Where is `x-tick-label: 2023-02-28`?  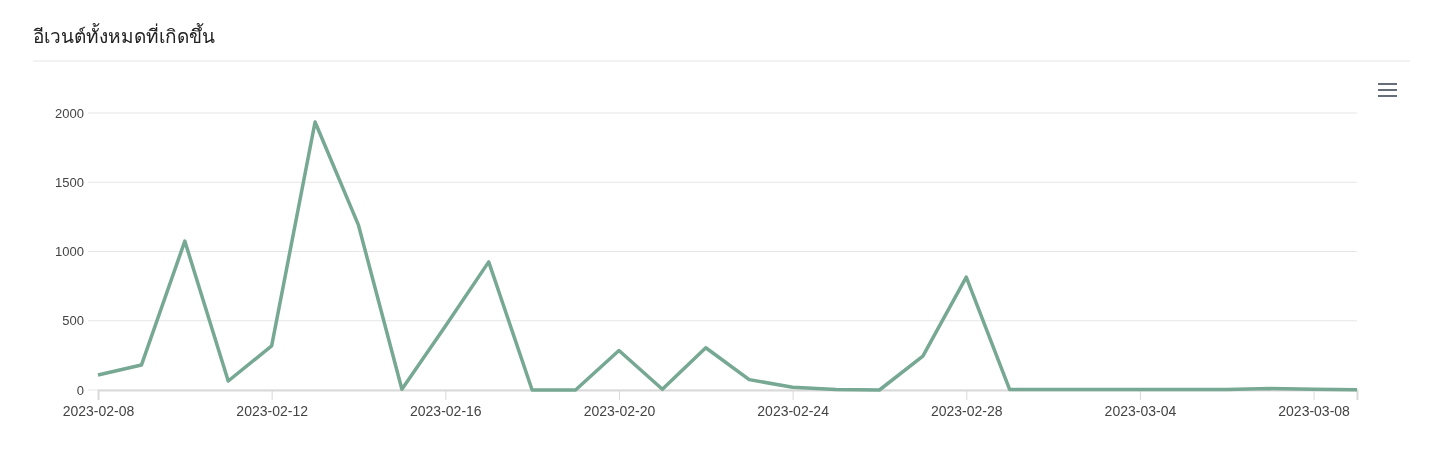 x-tick-label: 2023-02-28 is located at coordinates (966, 410).